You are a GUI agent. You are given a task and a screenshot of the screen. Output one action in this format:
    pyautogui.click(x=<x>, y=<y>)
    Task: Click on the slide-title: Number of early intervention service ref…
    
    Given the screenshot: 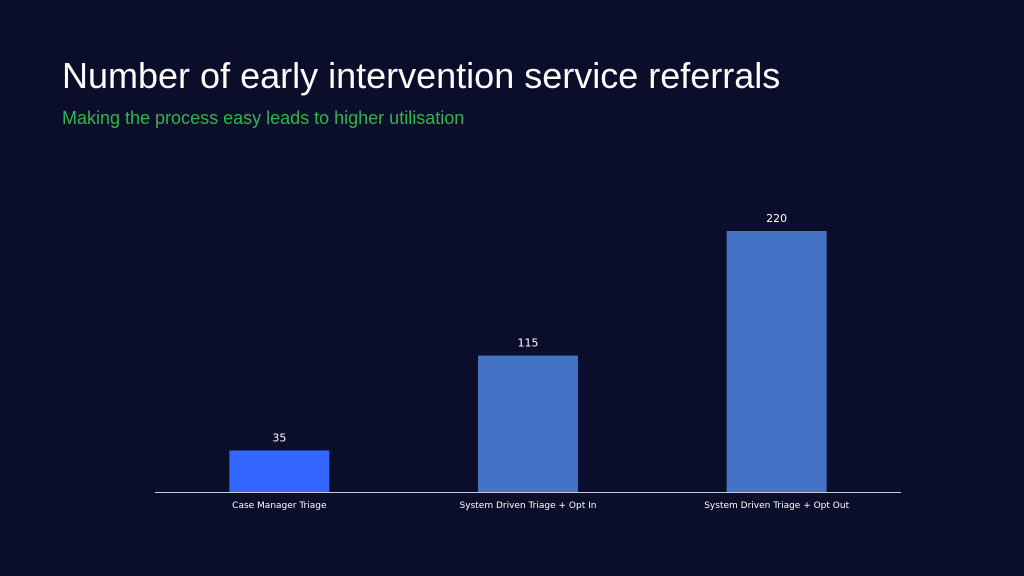 What is the action you would take?
    pyautogui.click(x=421, y=75)
    